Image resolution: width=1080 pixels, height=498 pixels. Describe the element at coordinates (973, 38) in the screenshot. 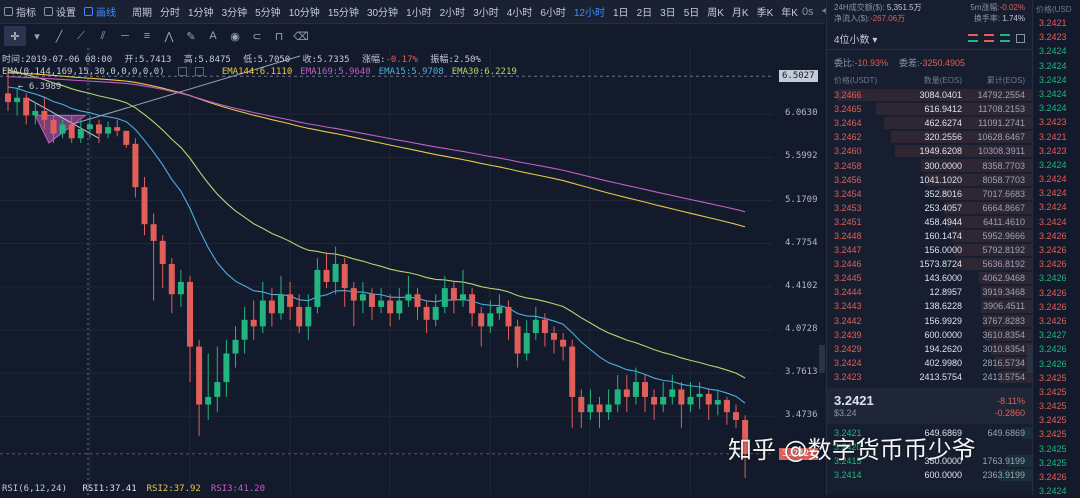

I see `both-sides-view-icon` at that location.